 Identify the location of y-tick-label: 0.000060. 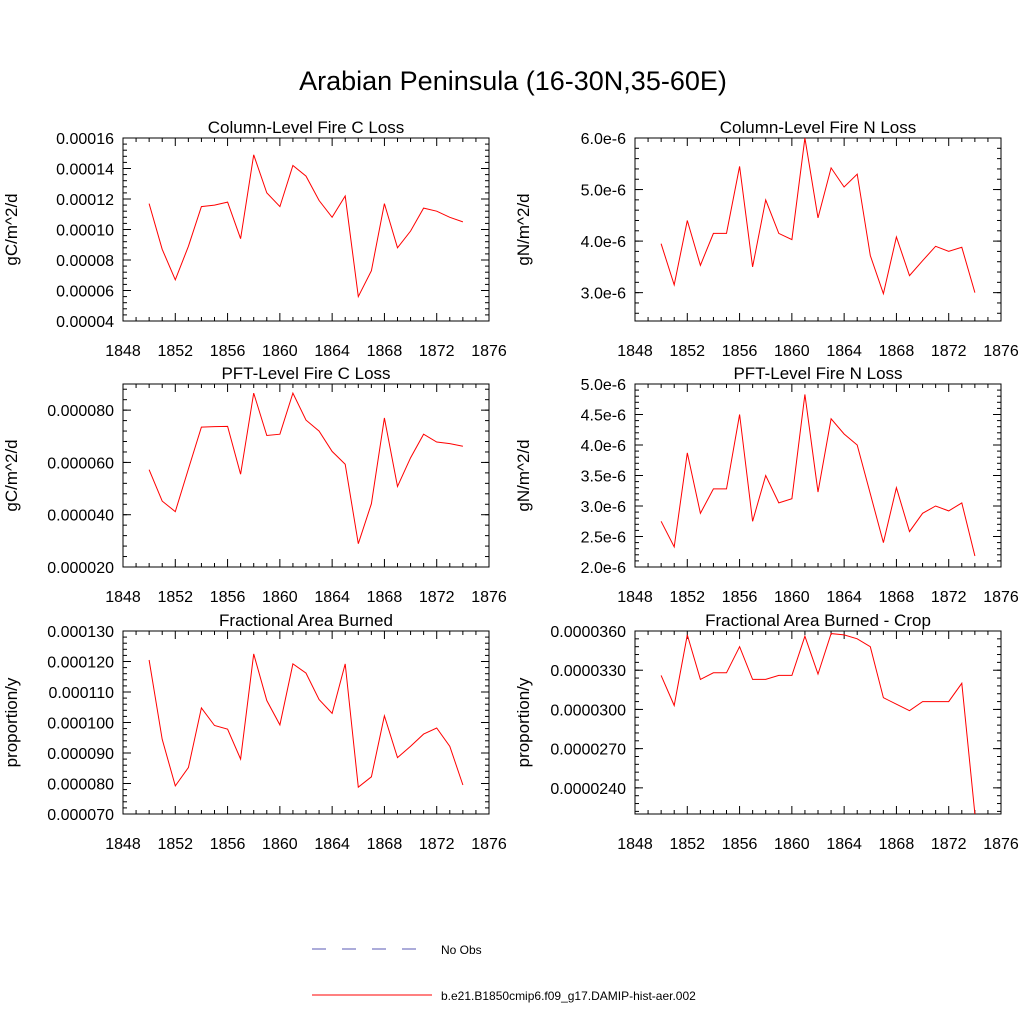
(80, 463).